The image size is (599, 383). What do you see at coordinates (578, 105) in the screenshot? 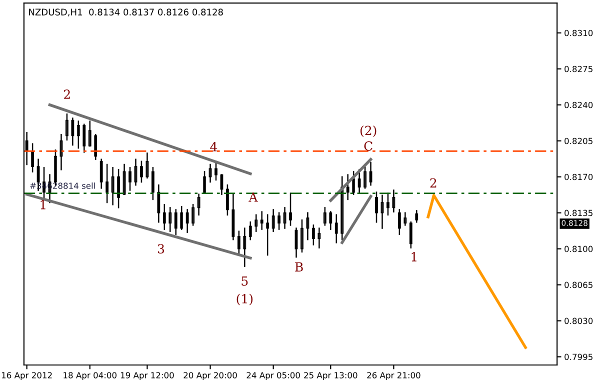
I see `y-tick-label: 0.8240` at bounding box center [578, 105].